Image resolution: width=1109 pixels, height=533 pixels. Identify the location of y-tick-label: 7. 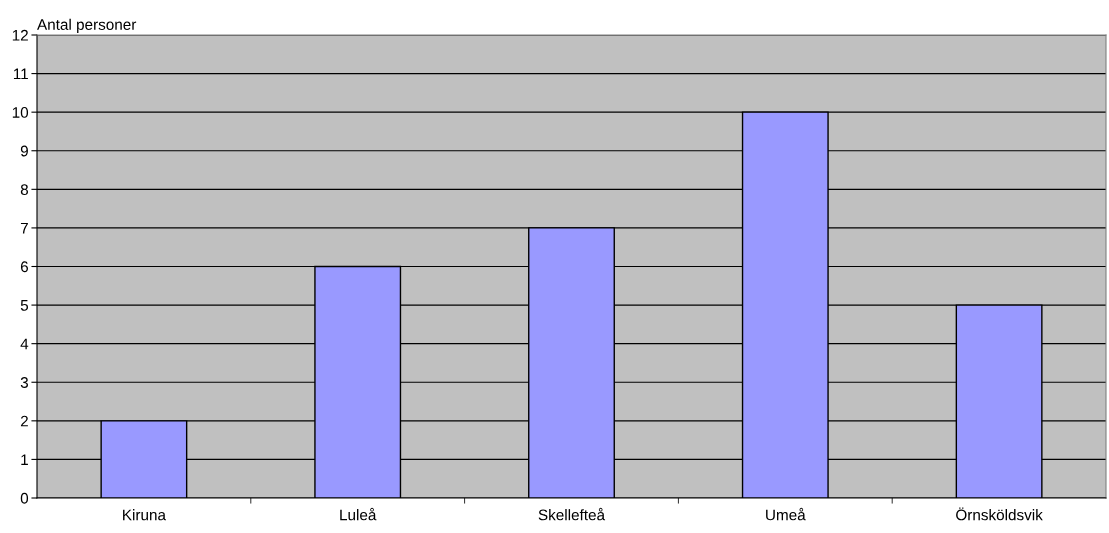
(24, 228).